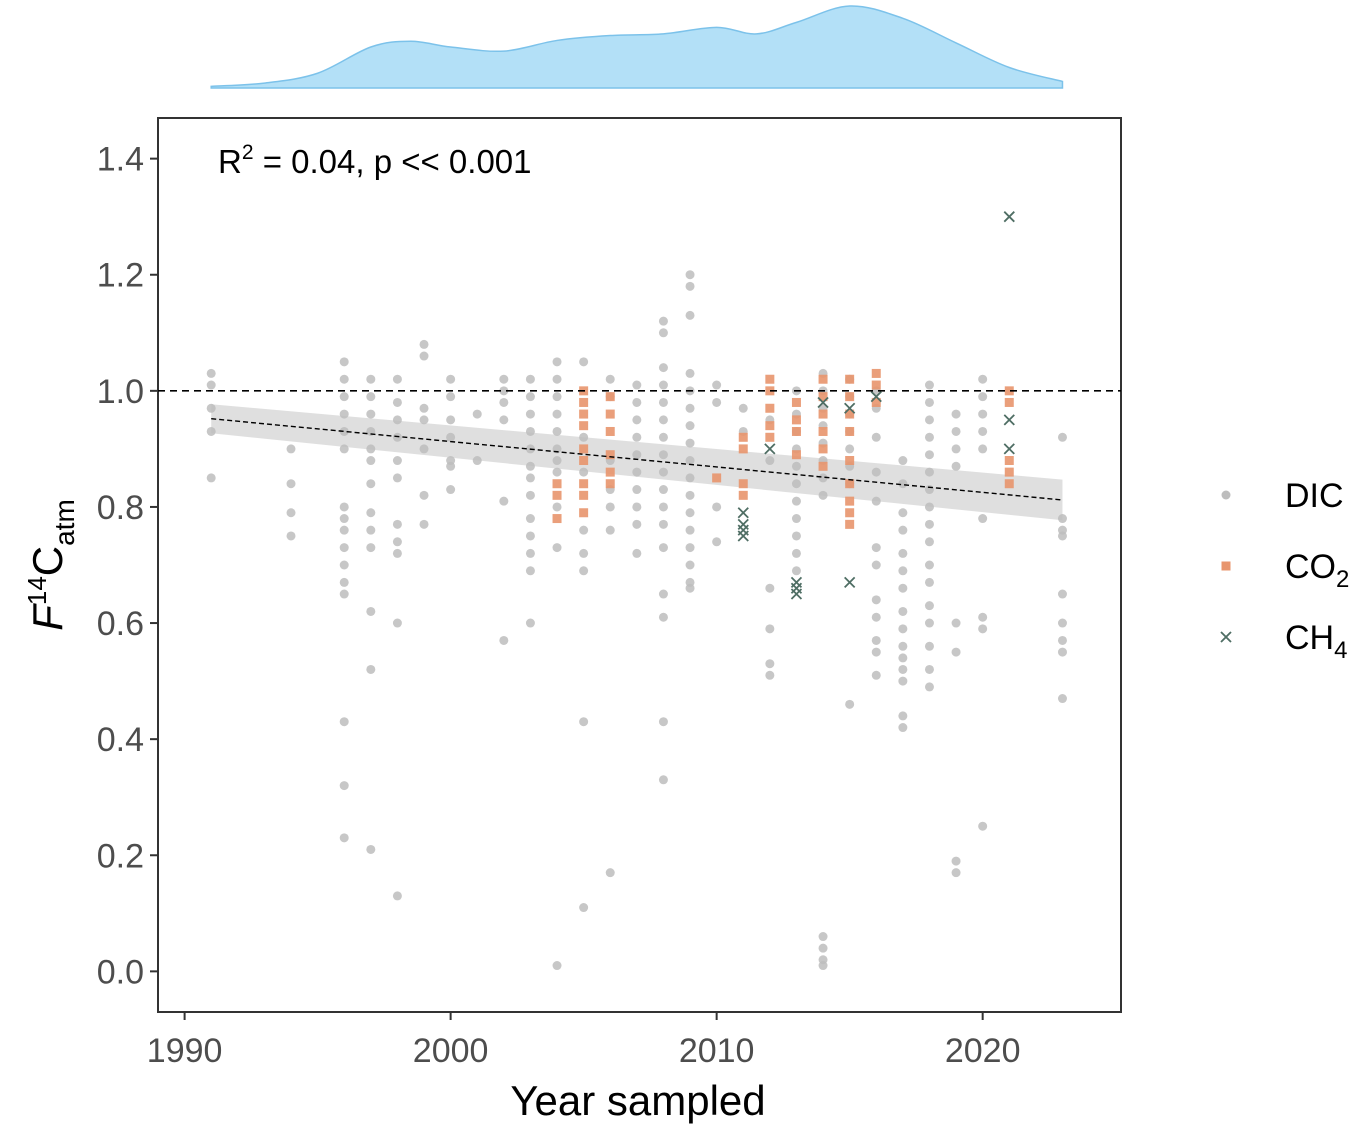  Describe the element at coordinates (120, 624) in the screenshot. I see `y-tick-label: 0.6` at that location.